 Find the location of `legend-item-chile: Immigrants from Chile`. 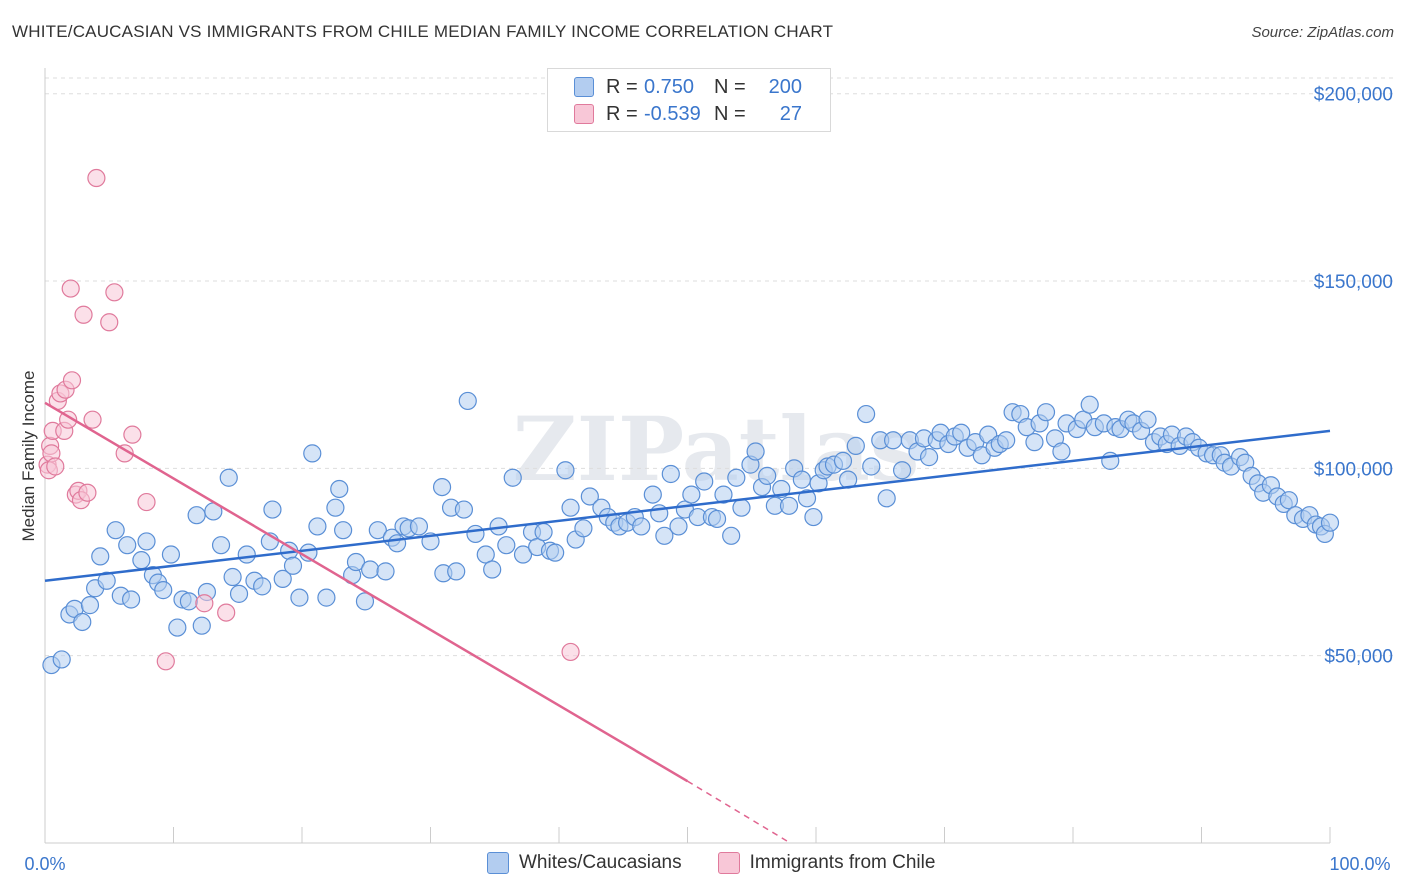

legend-item-chile: Immigrants from Chile is located at coordinates (826, 863).